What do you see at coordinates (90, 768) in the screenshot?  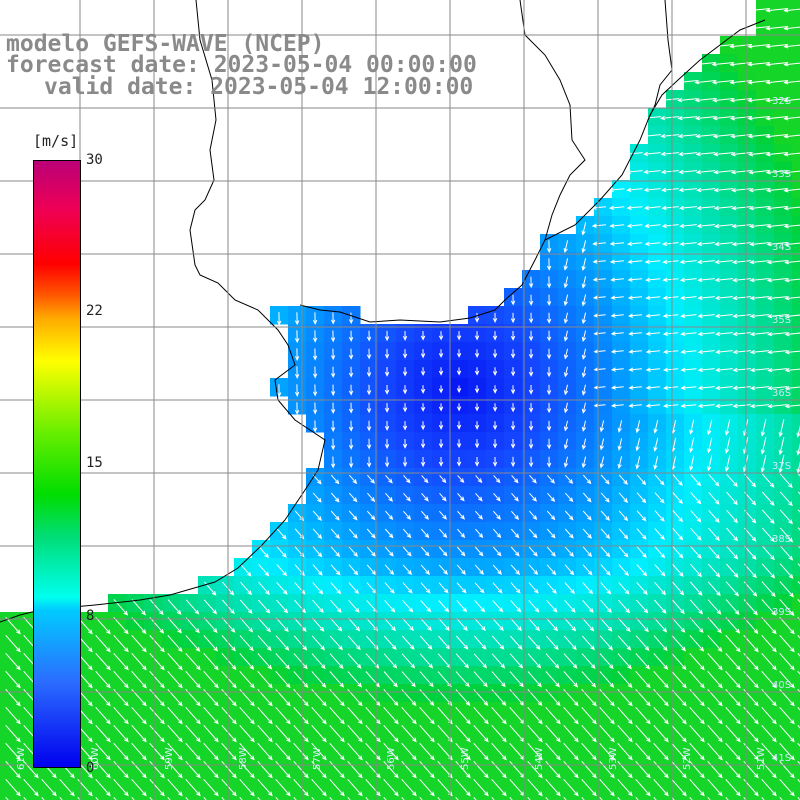 I see `colorbar-tick: 0` at bounding box center [90, 768].